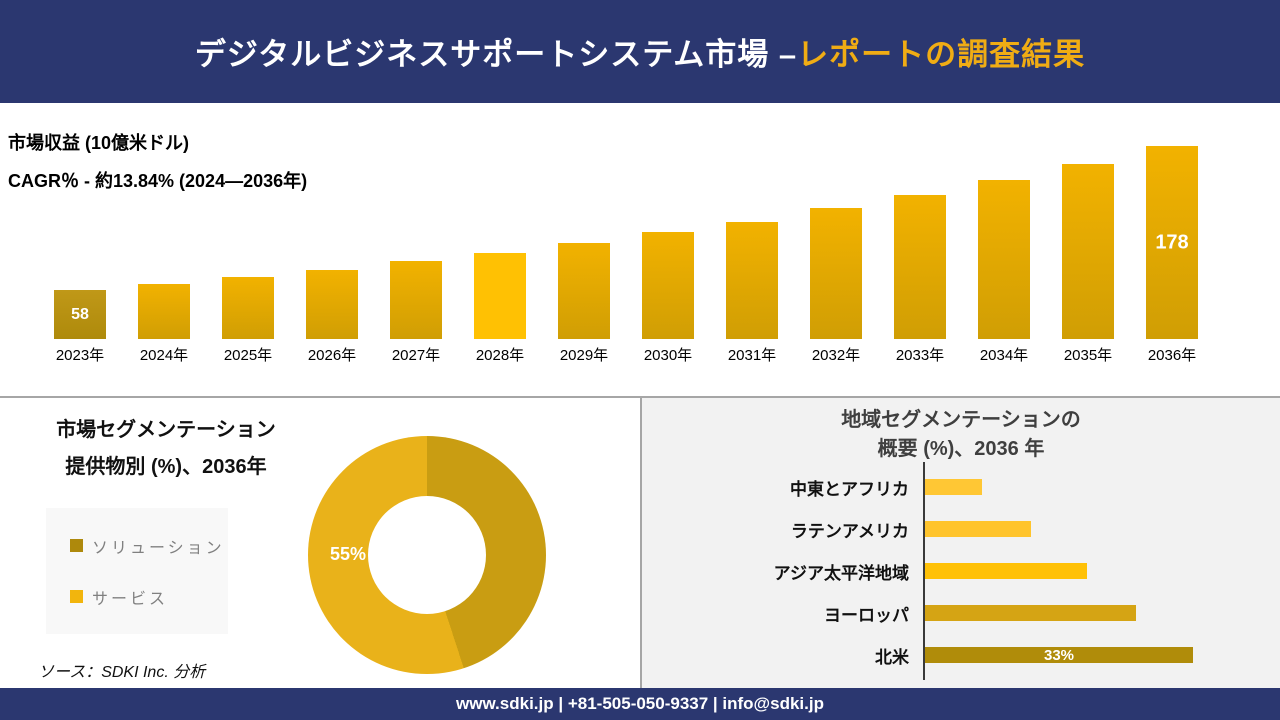 Image resolution: width=1280 pixels, height=720 pixels. What do you see at coordinates (80, 355) in the screenshot?
I see `bar-year-label: 2023年` at bounding box center [80, 355].